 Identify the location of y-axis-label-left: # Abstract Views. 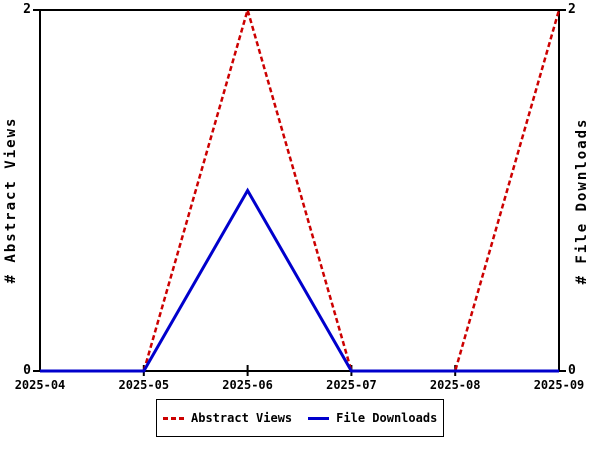
(11, 200).